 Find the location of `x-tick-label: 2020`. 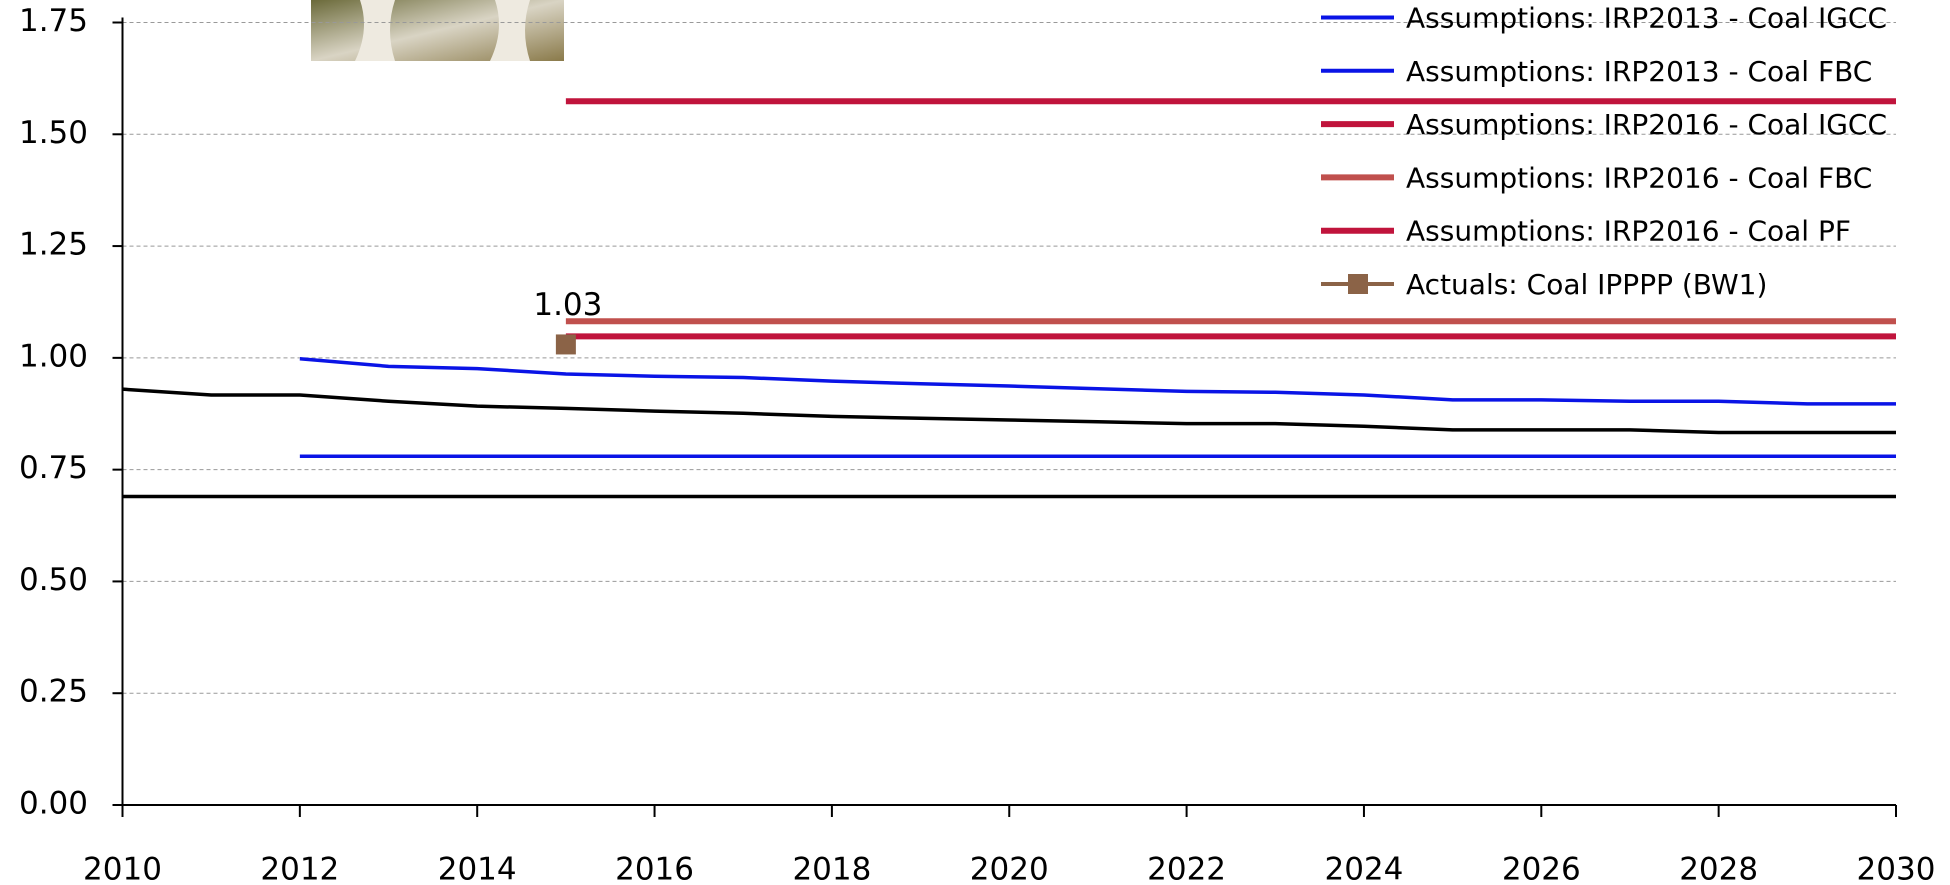

x-tick-label: 2020 is located at coordinates (1009, 868).